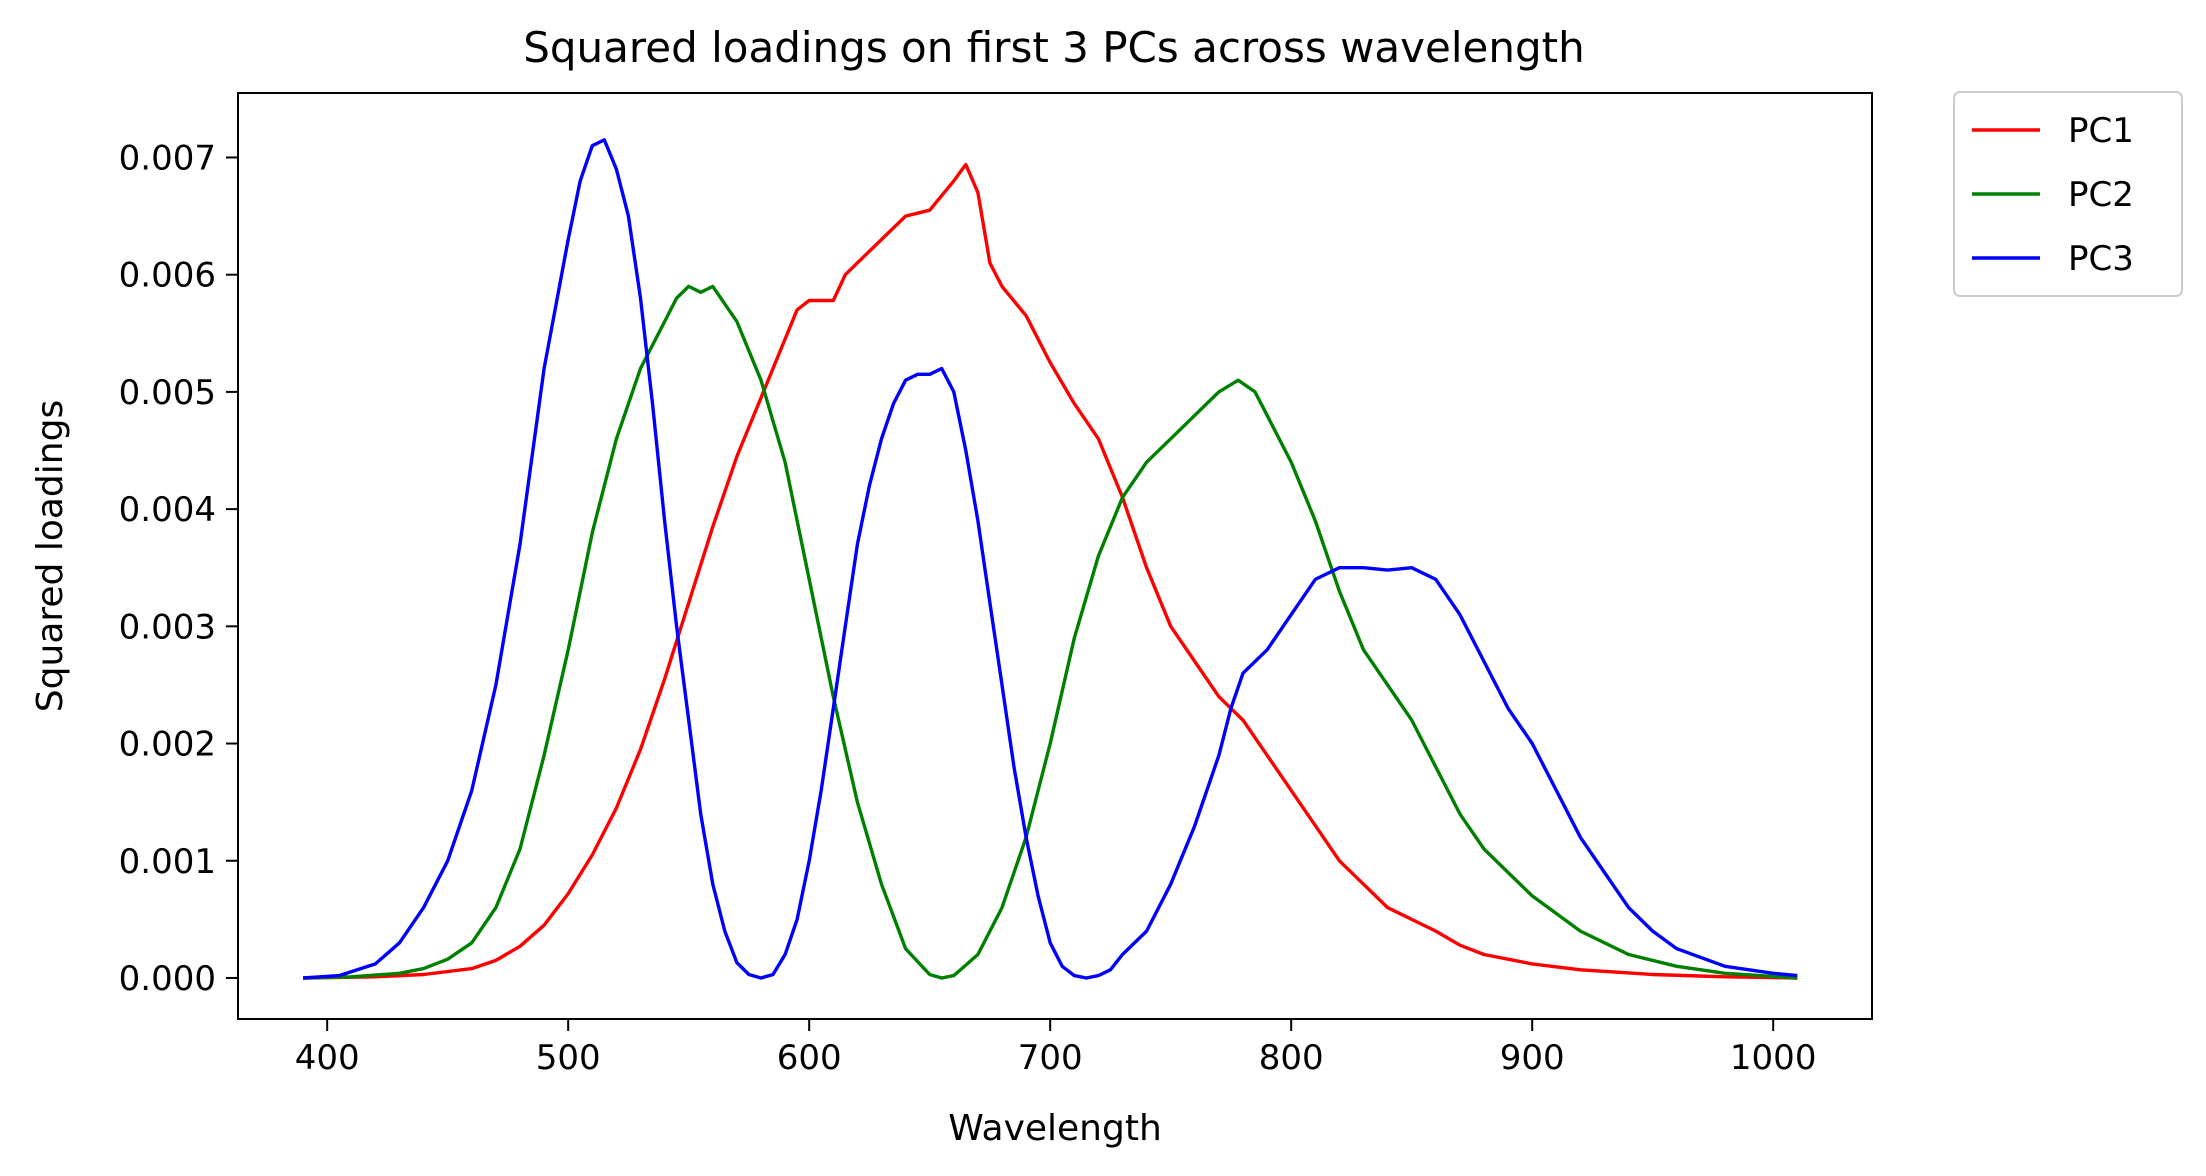  Describe the element at coordinates (809, 1058) in the screenshot. I see `x-tick-label: 600` at that location.